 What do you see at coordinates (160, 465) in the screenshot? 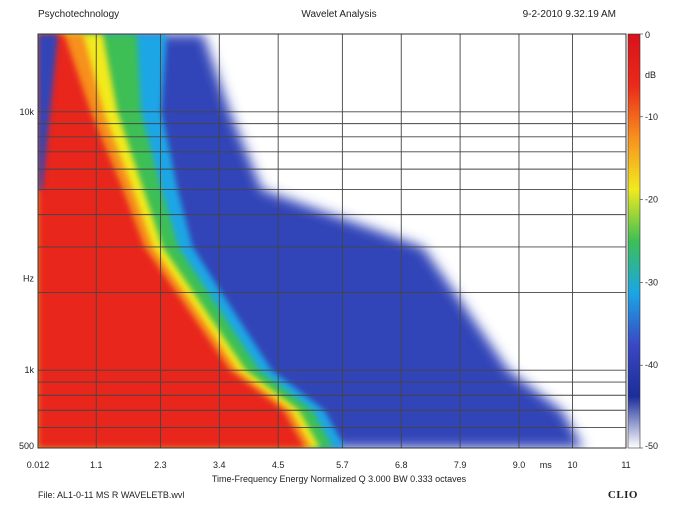
I see `x-tick-label: 2.3` at bounding box center [160, 465].